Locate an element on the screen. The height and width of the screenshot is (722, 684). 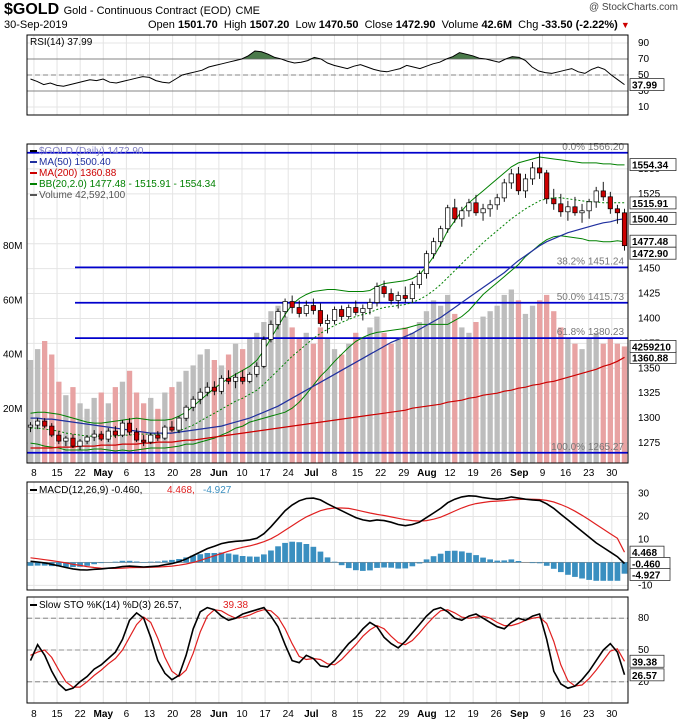
y-tick-label: 80 is located at coordinates (644, 618).